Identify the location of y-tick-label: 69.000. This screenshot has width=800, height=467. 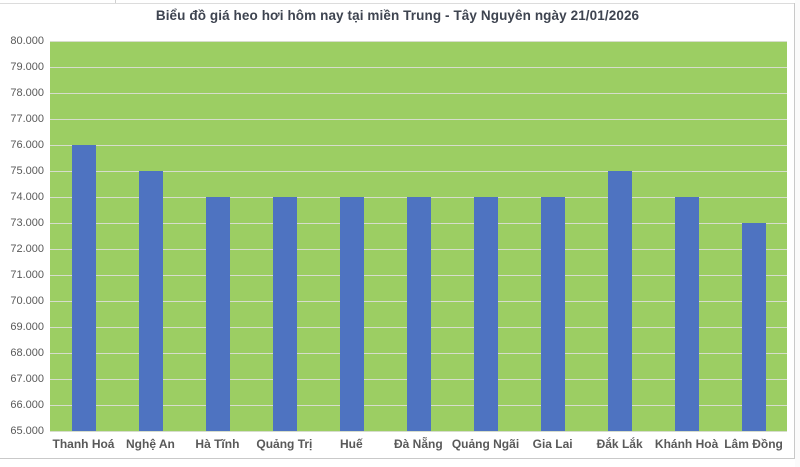
(27, 327).